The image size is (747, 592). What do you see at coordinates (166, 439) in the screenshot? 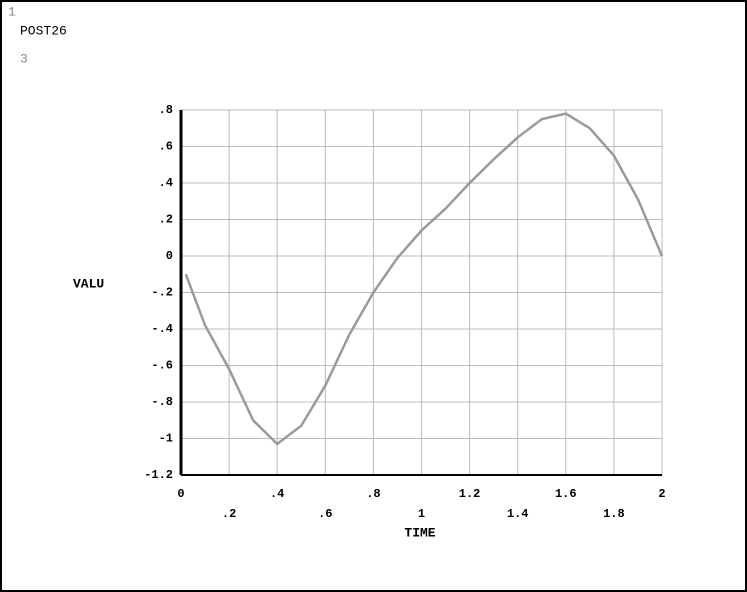
I see `y-tick-label: -1` at bounding box center [166, 439].